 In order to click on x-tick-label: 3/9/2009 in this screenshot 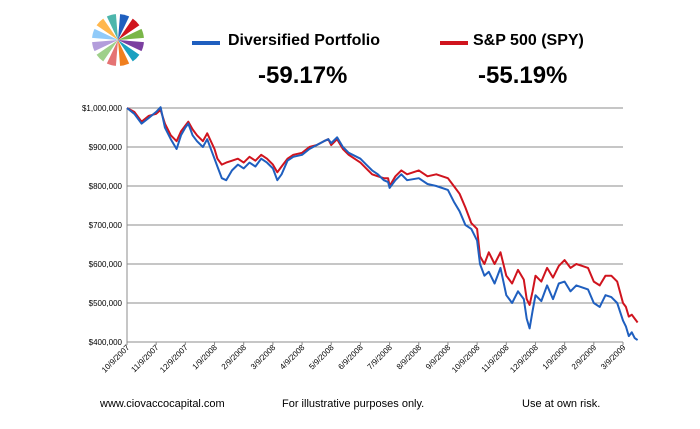, I will do `click(613, 357)`.